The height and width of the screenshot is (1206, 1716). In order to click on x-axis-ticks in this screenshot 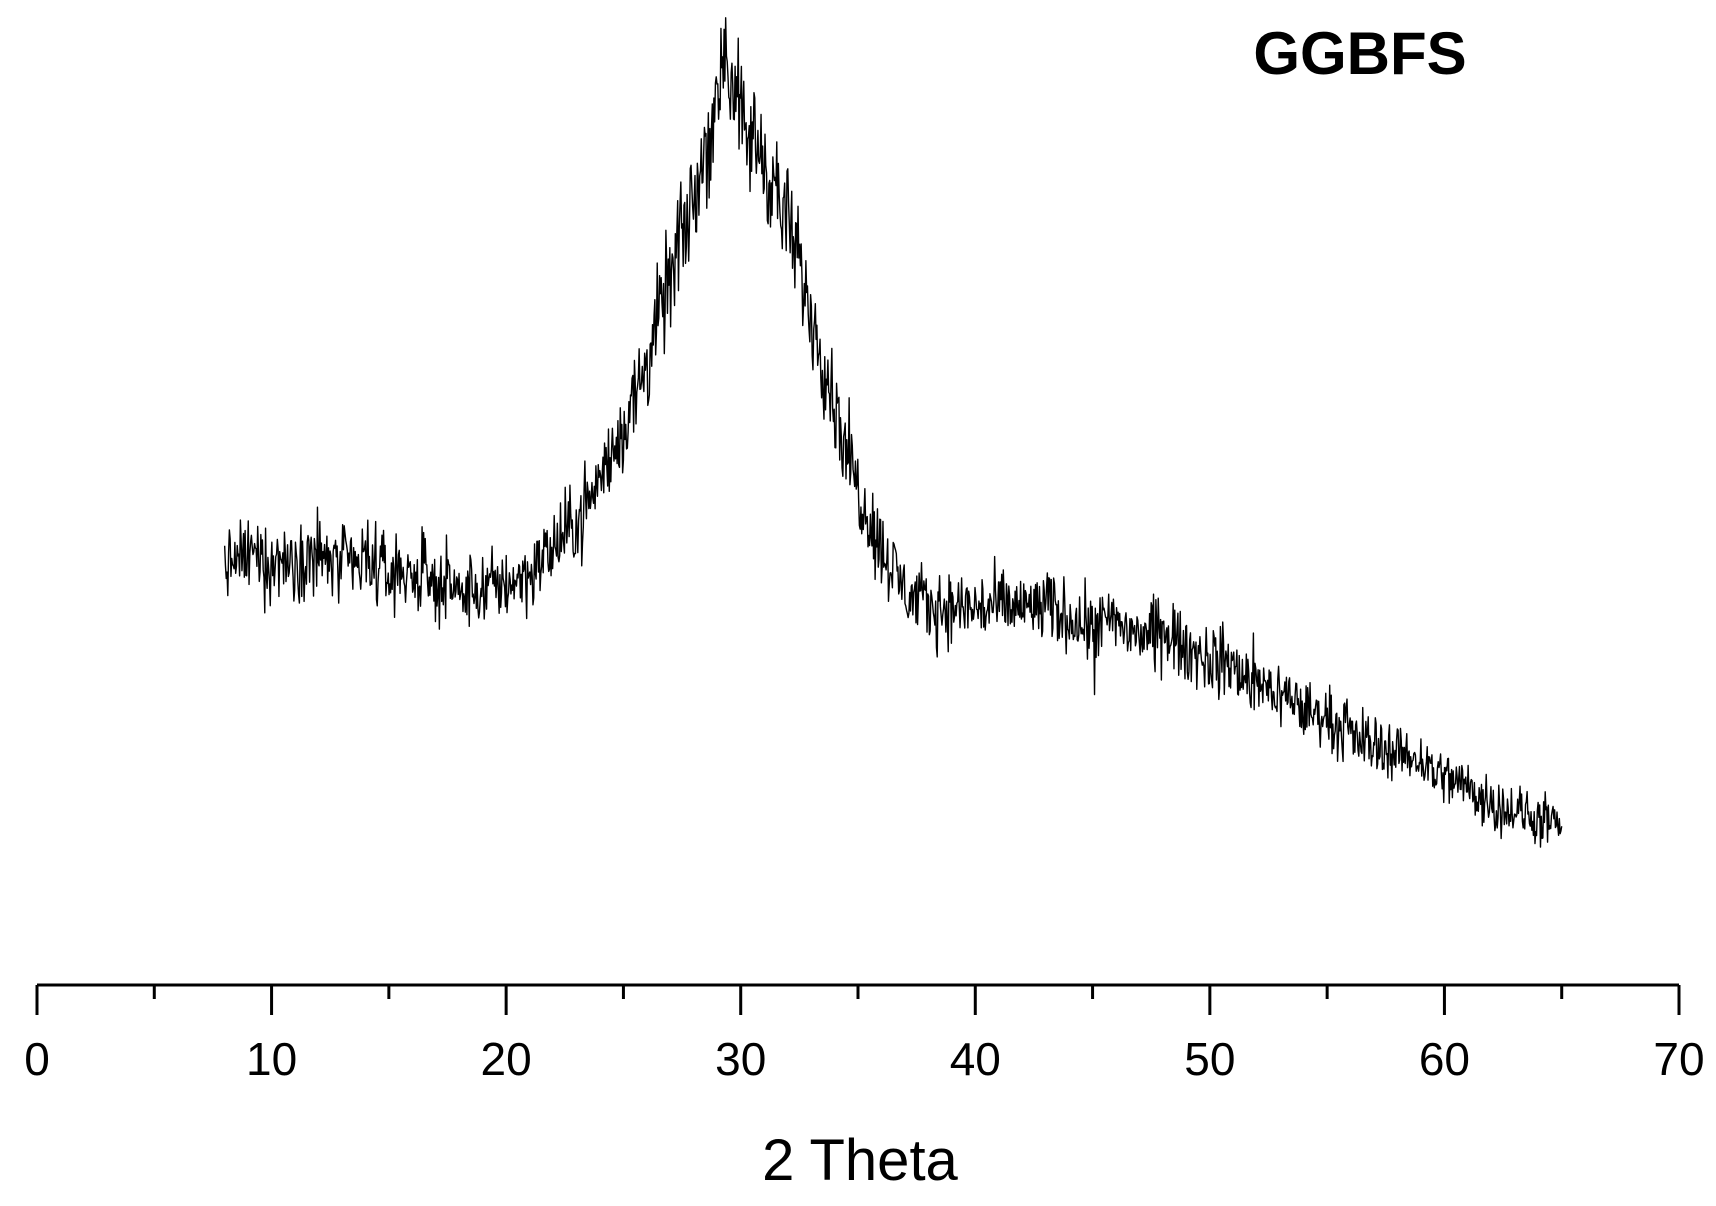, I will do `click(858, 1000)`.